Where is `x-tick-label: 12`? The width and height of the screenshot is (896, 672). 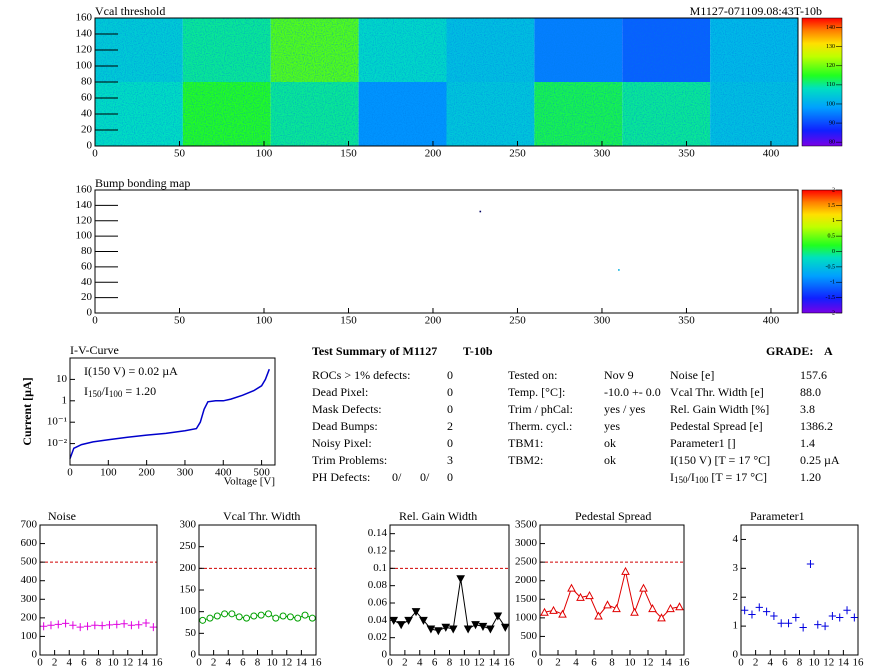
x-tick-label: 12 is located at coordinates (828, 663).